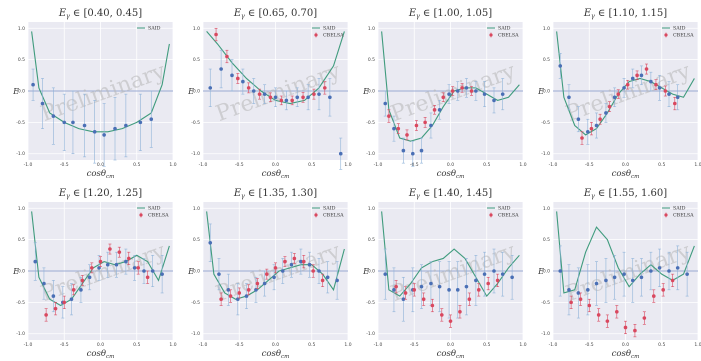  Describe the element at coordinates (450, 194) in the screenshot. I see `chart-title: Eγ ∈ [1.40, 1.45]` at that location.